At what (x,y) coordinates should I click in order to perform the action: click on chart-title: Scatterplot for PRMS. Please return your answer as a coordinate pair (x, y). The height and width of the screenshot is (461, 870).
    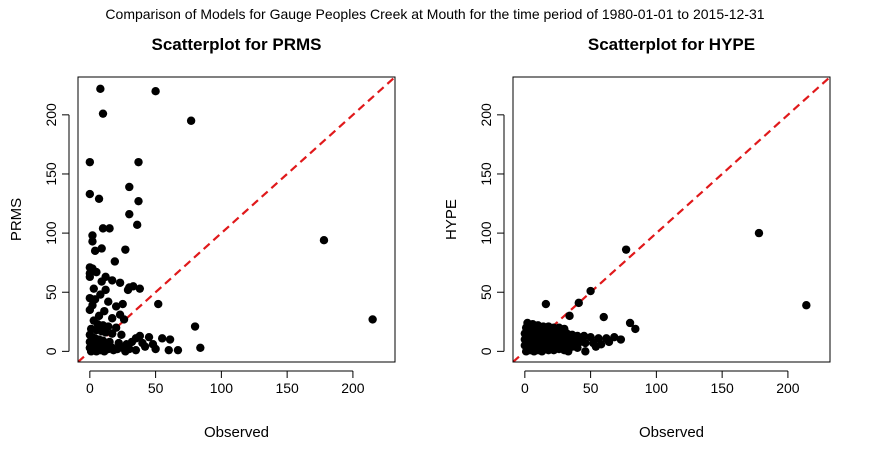
    Looking at the image, I should click on (236, 44).